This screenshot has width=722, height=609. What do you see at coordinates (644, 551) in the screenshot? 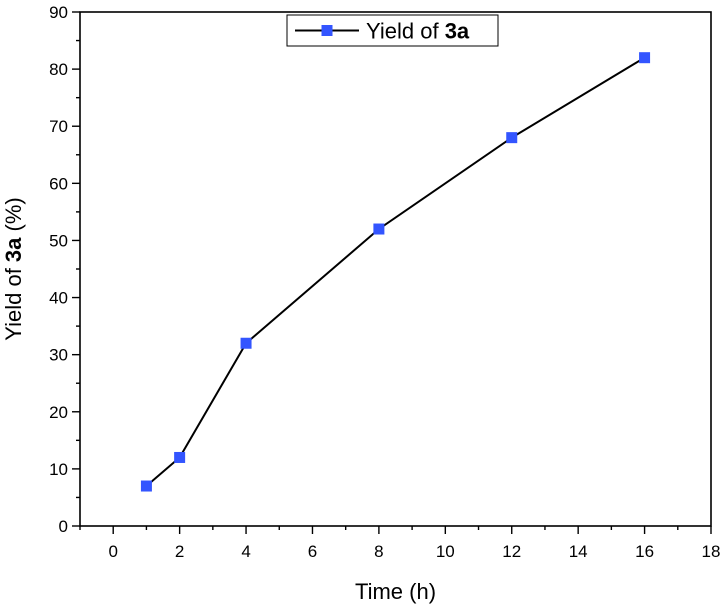
I see `x-tick-label: 16` at bounding box center [644, 551].